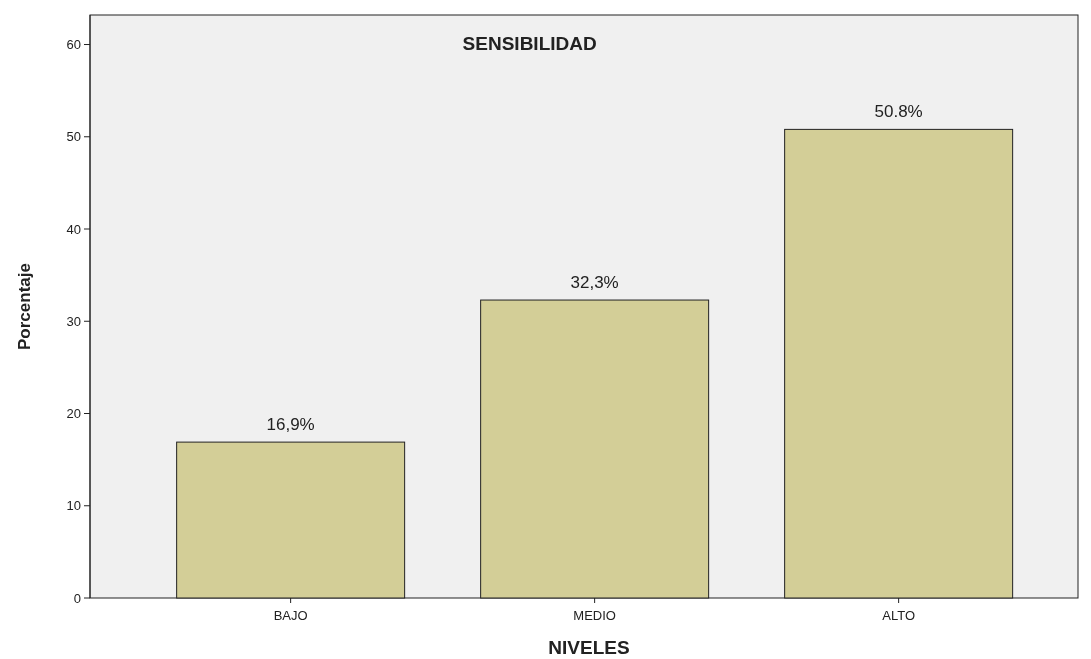 The height and width of the screenshot is (659, 1091). I want to click on y-tick-label: 30, so click(73, 321).